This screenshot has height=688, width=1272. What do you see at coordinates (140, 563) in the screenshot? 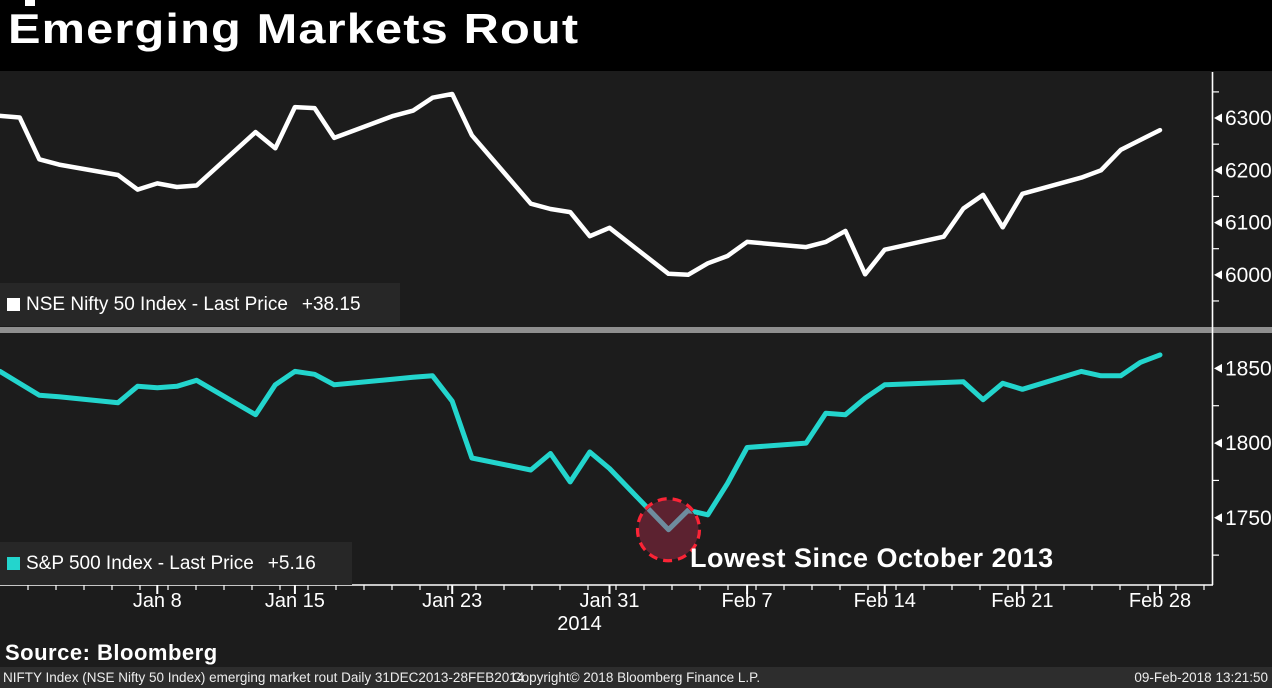
I see `spx-legend-label: S&P 500 Index - Last Price` at bounding box center [140, 563].